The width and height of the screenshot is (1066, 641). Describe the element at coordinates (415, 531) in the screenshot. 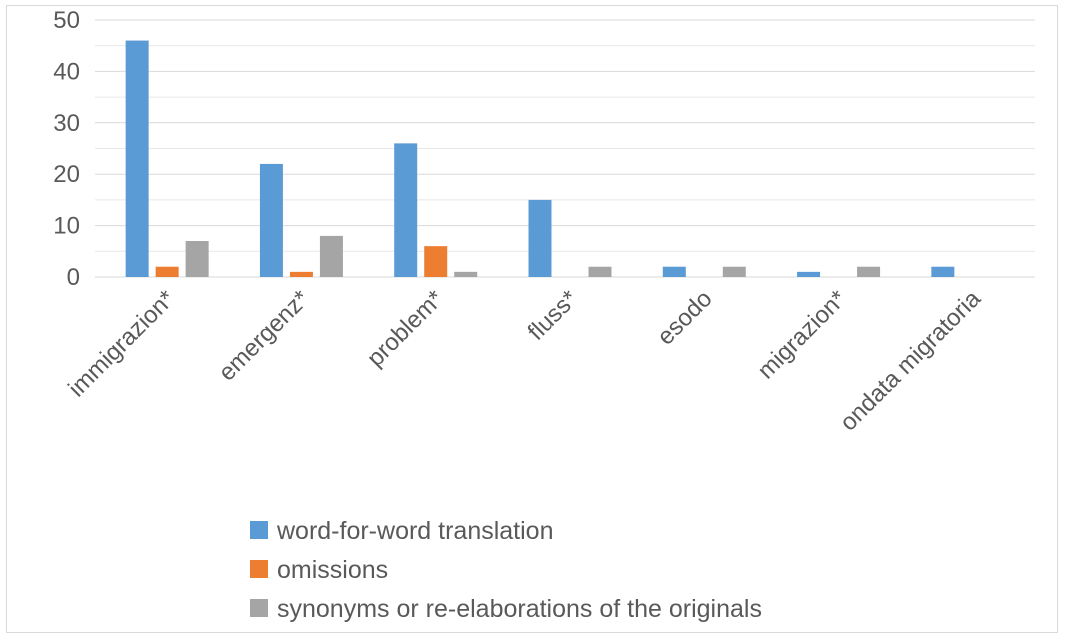

I see `legend-label: word-for-word translation` at that location.